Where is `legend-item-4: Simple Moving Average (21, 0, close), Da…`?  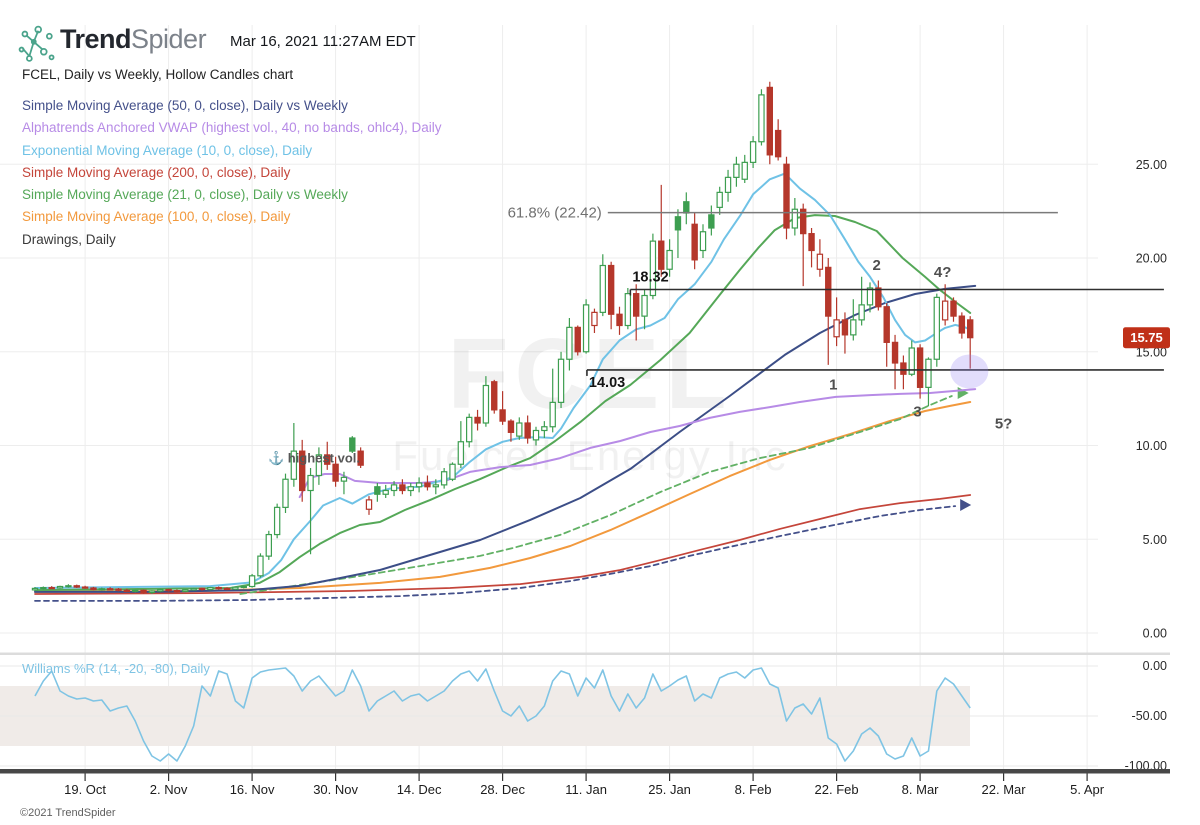 legend-item-4: Simple Moving Average (21, 0, close), Da… is located at coordinates (185, 195).